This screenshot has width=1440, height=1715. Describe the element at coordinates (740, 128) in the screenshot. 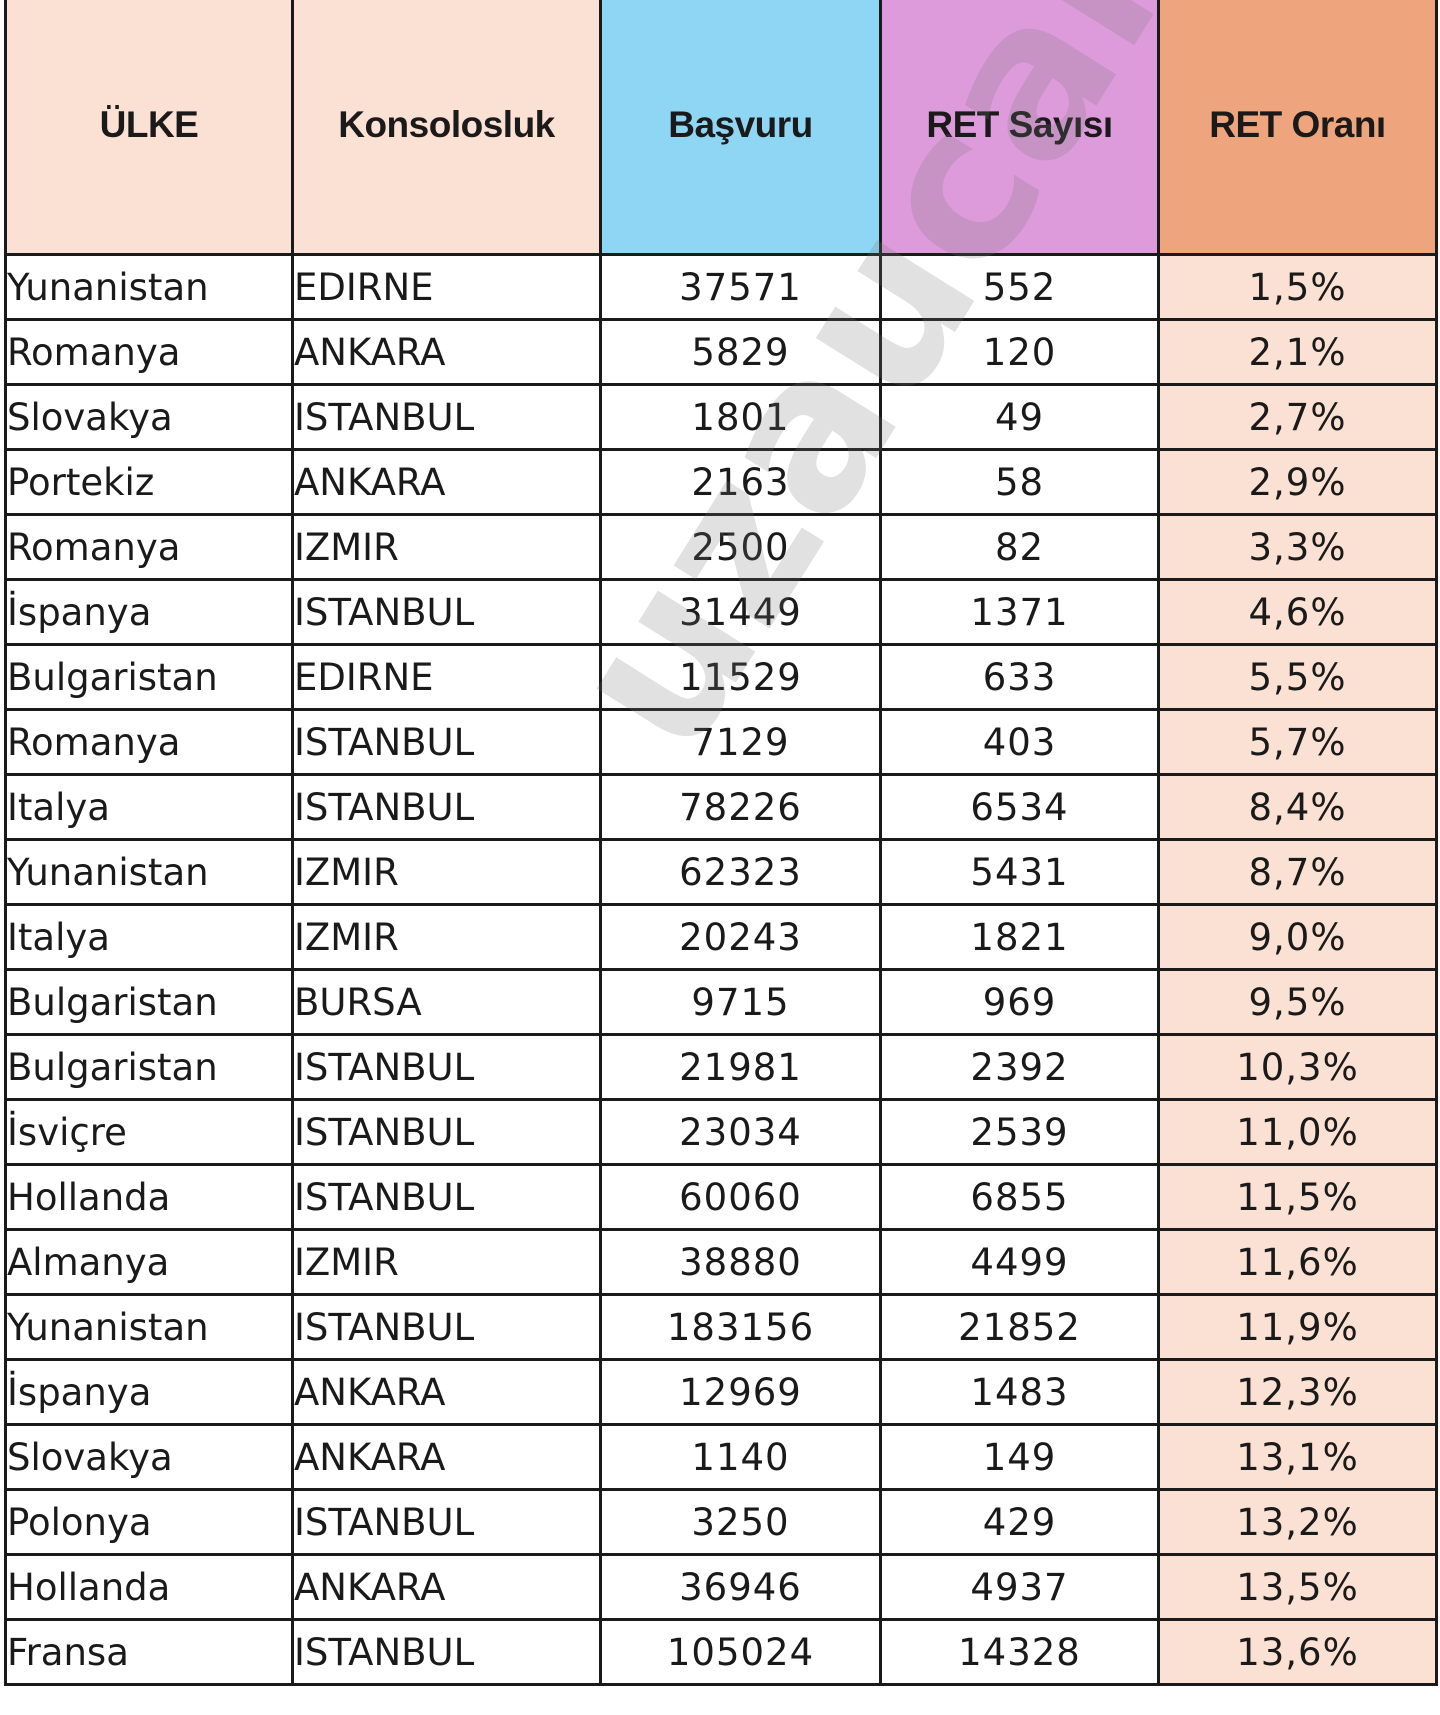

I see `header-applications: Başvuru` at that location.